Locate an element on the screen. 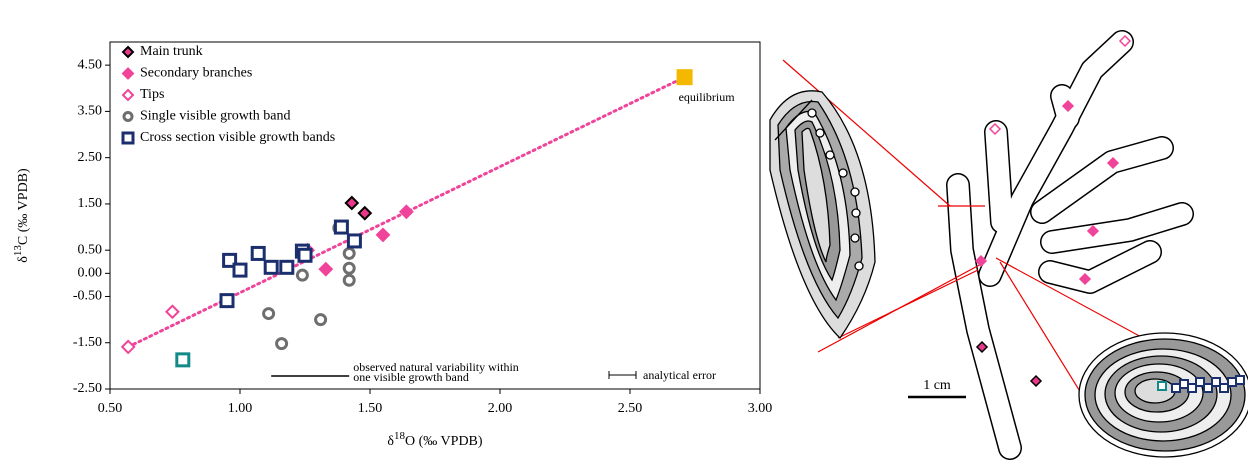  y-tick-label: 0.00 is located at coordinates (90, 273).